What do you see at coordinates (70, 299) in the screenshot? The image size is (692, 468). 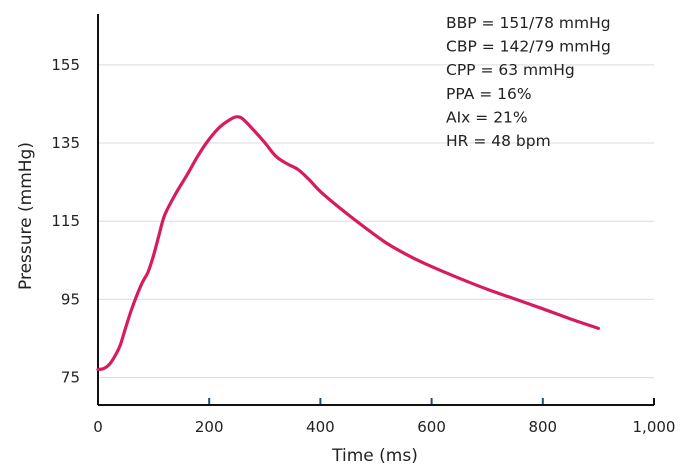 I see `y-tick-label: 95` at bounding box center [70, 299].